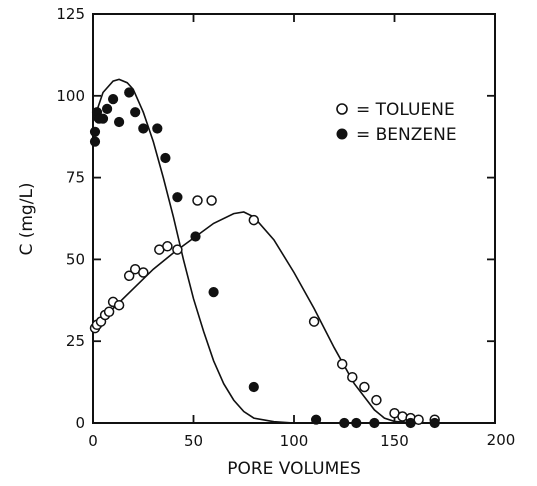  What do you see at coordinates (70, 218) in the screenshot?
I see `y-tick-labels: 0 25 50 75 100 125` at bounding box center [70, 218].